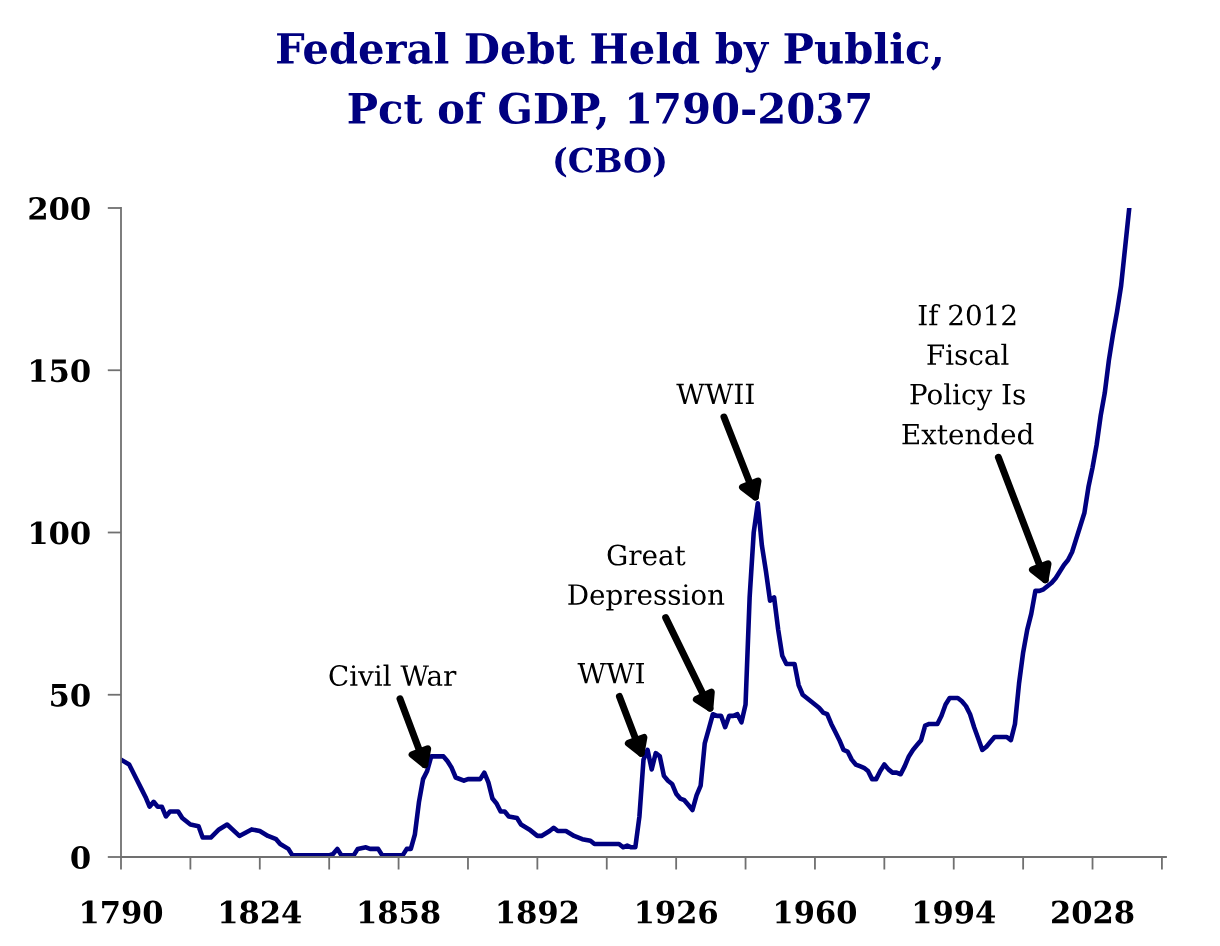 The image size is (1220, 946). Describe the element at coordinates (968, 374) in the screenshot. I see `annotation: If 2012 Fiscal Policy Is Extended` at that location.